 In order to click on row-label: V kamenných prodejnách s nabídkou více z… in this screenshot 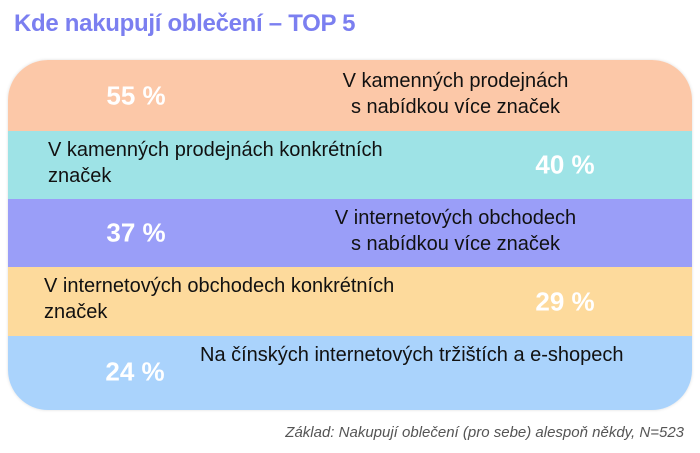, I will do `click(455, 94)`.